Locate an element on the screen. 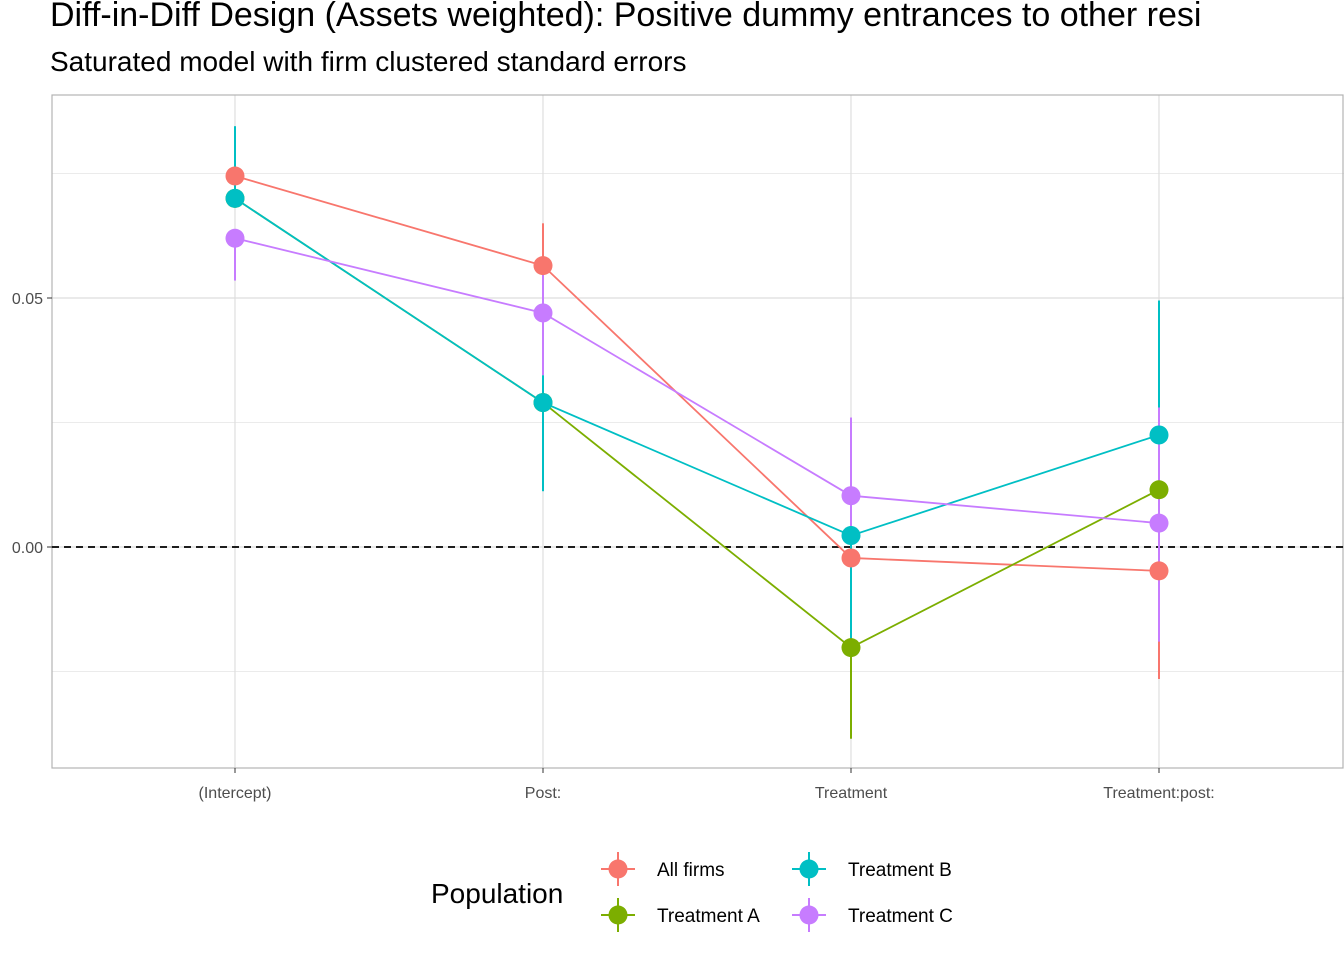 The width and height of the screenshot is (1344, 960). y-tick-label: 0.00 is located at coordinates (27, 548).